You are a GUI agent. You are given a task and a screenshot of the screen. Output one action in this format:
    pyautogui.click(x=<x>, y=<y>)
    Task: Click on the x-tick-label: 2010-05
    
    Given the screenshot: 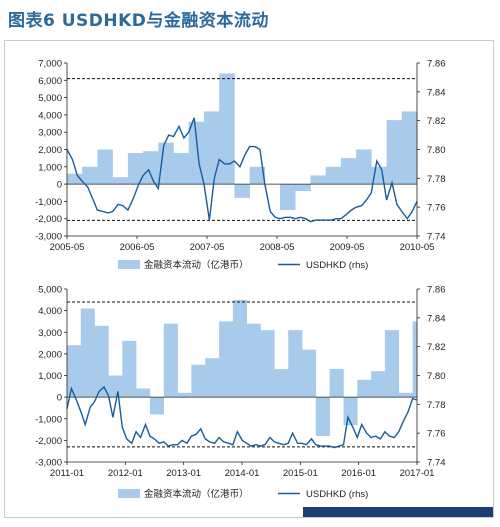 What is the action you would take?
    pyautogui.click(x=417, y=247)
    